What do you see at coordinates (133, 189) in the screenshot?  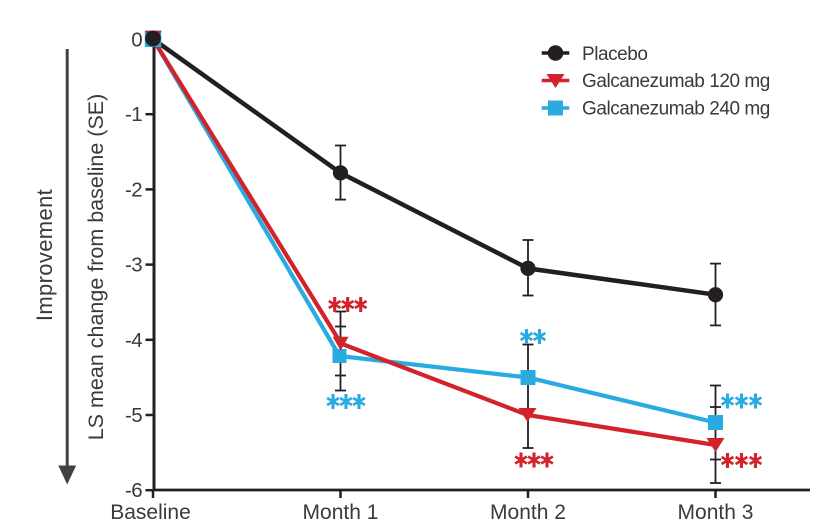 I see `svg-text: -2` at bounding box center [133, 189].